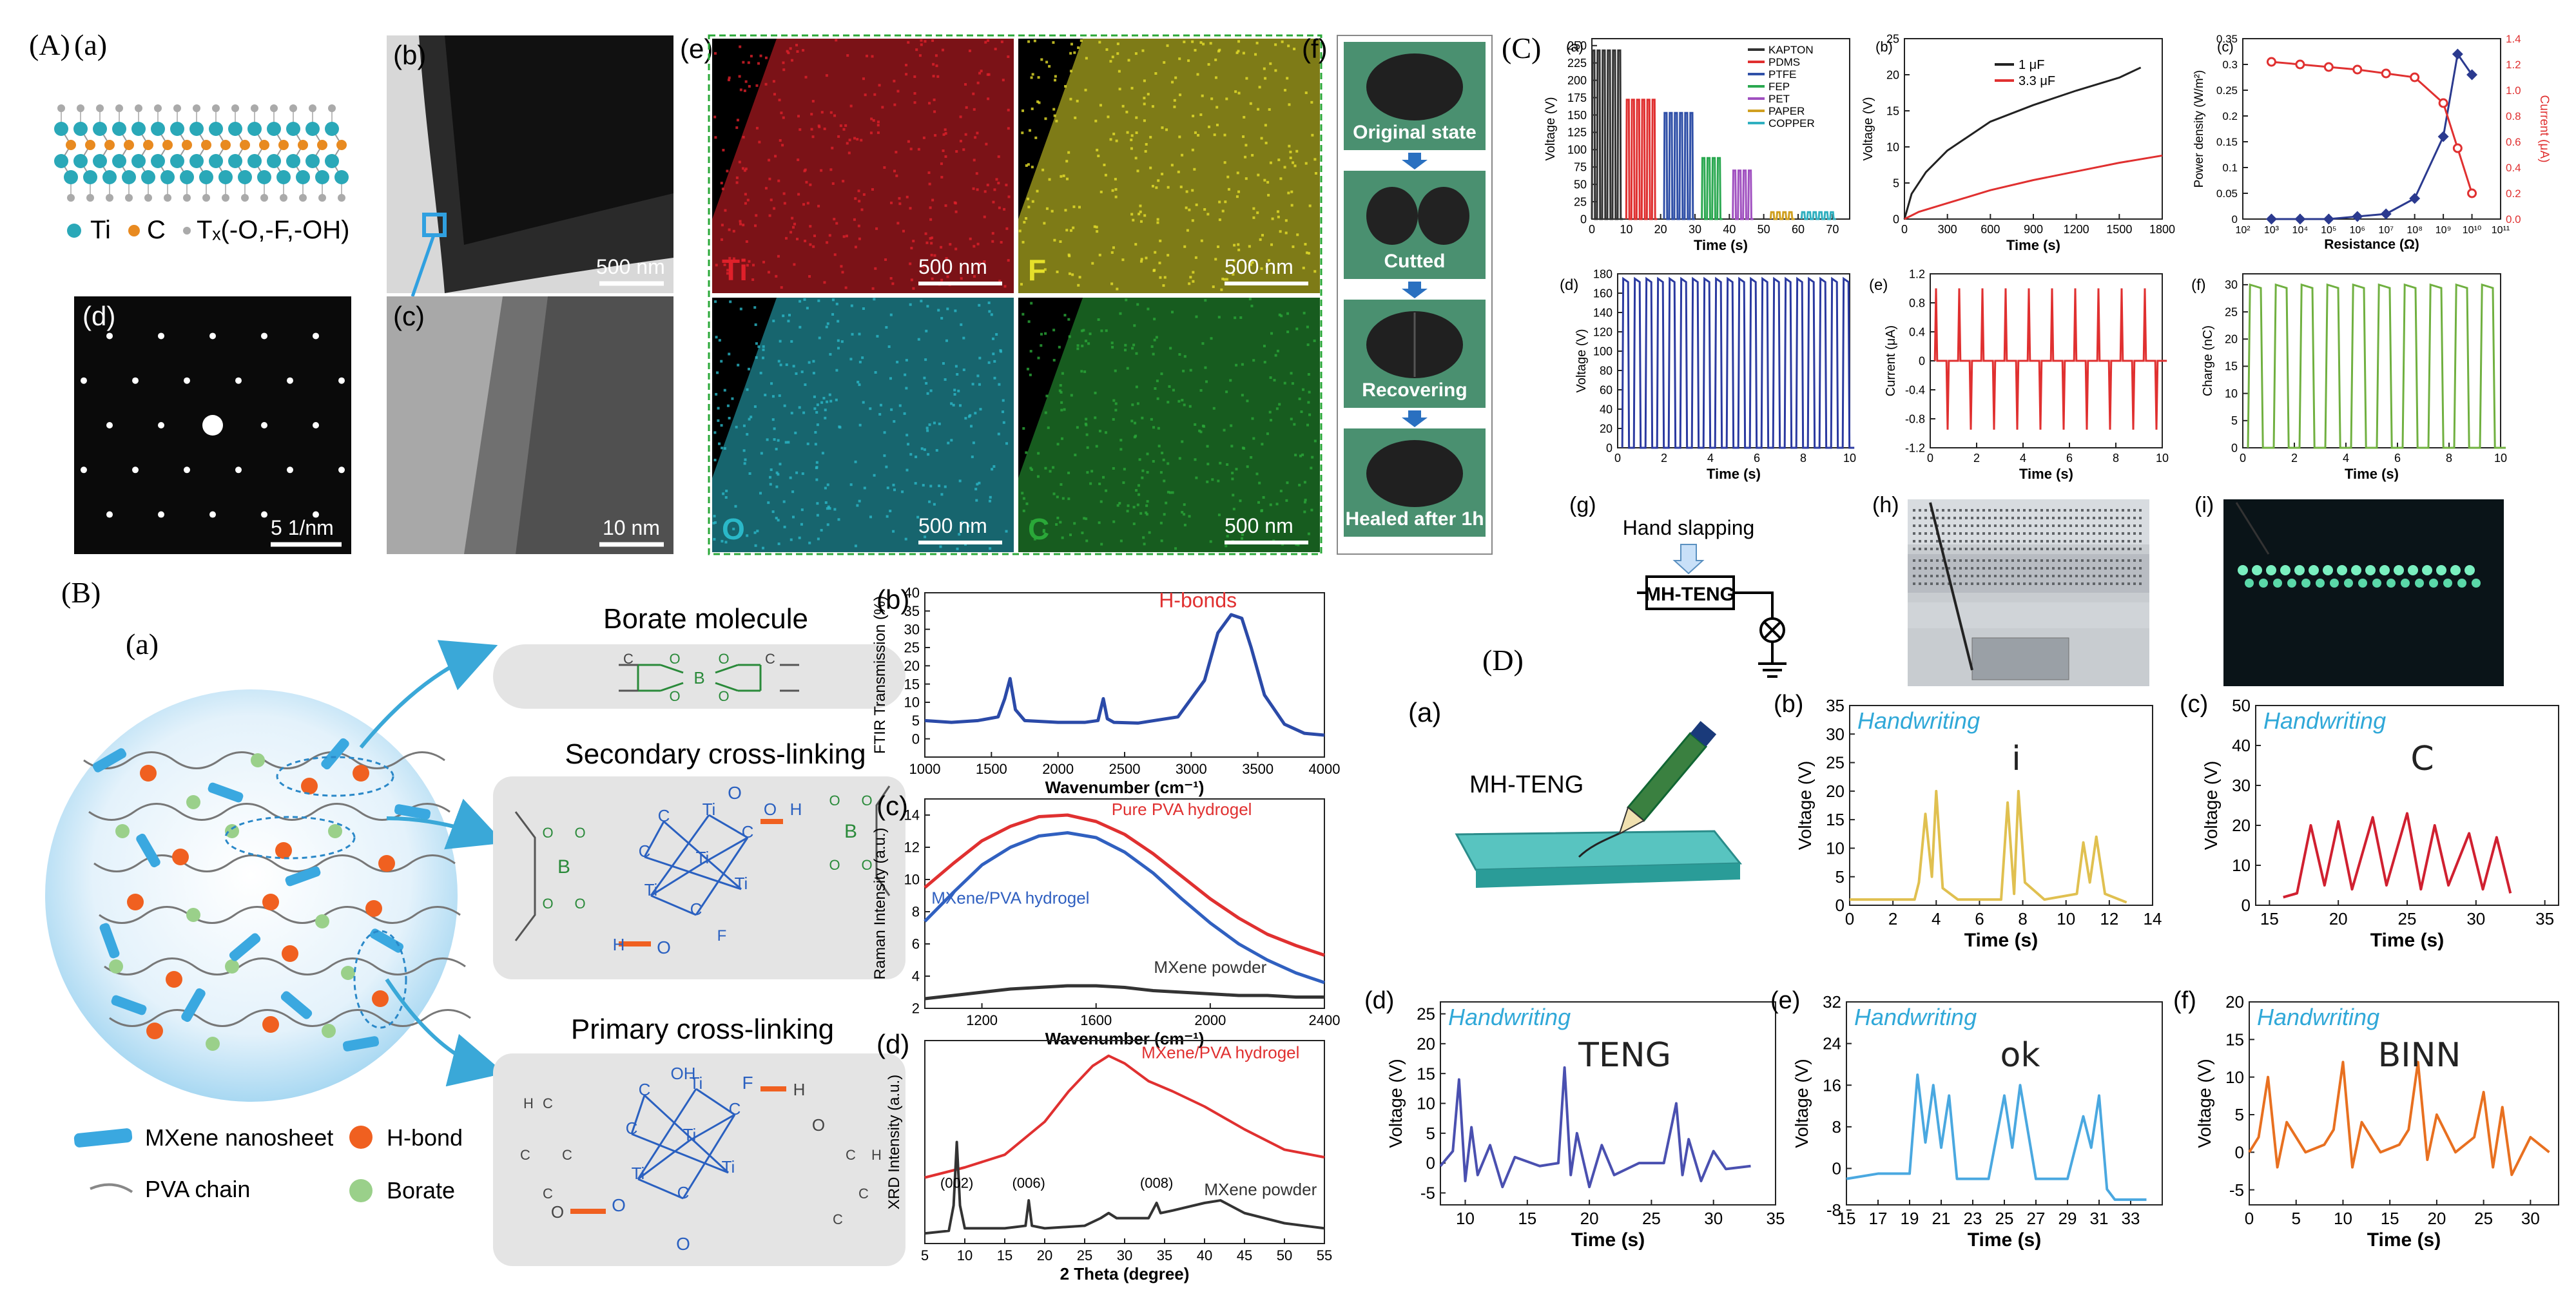  I want to click on y2-tick-label: 1.2, so click(2513, 65).